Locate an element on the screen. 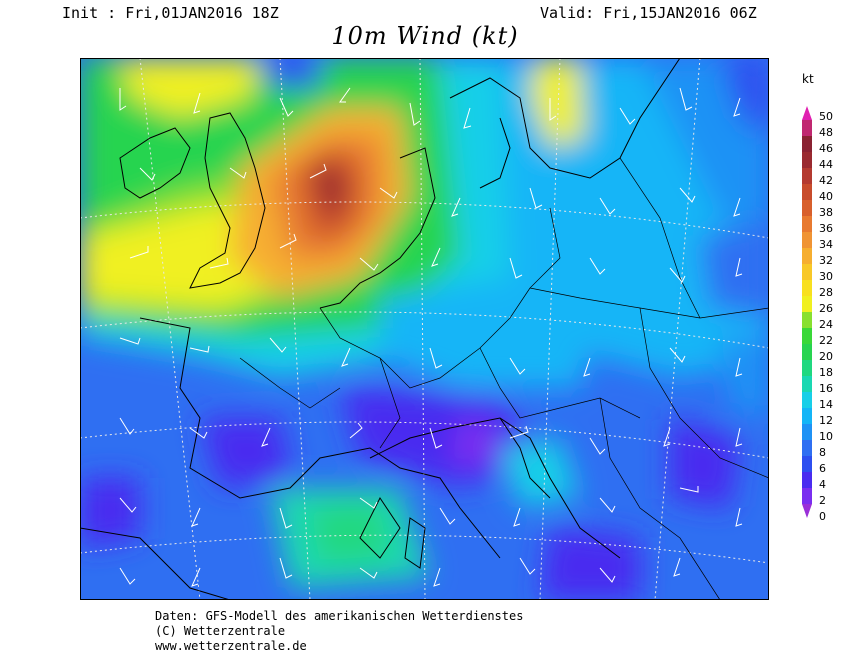  credit-url: www.wetterzentrale.de is located at coordinates (231, 646).